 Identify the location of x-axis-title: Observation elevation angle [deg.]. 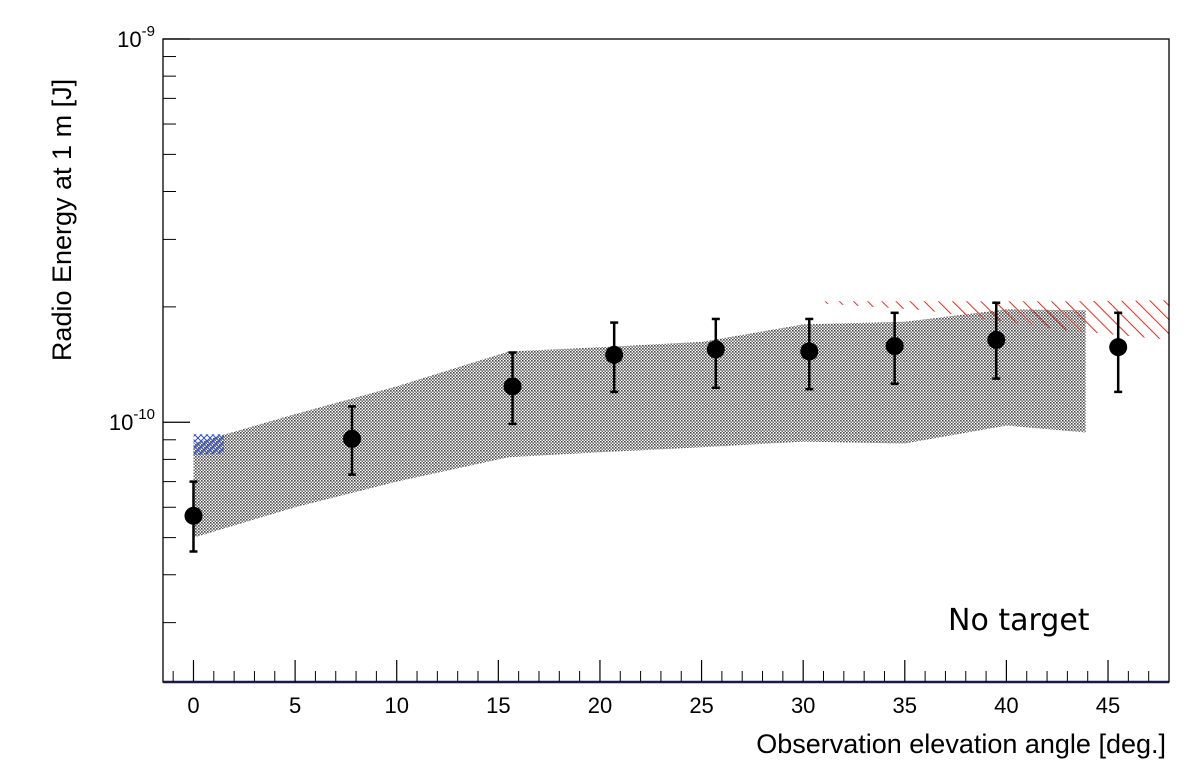
(961, 744).